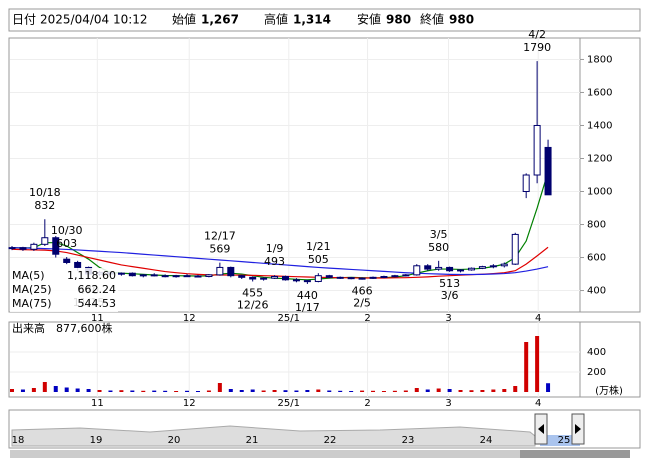 This screenshot has height=470, width=653. Describe the element at coordinates (265, 454) in the screenshot. I see `scrollbar` at that location.